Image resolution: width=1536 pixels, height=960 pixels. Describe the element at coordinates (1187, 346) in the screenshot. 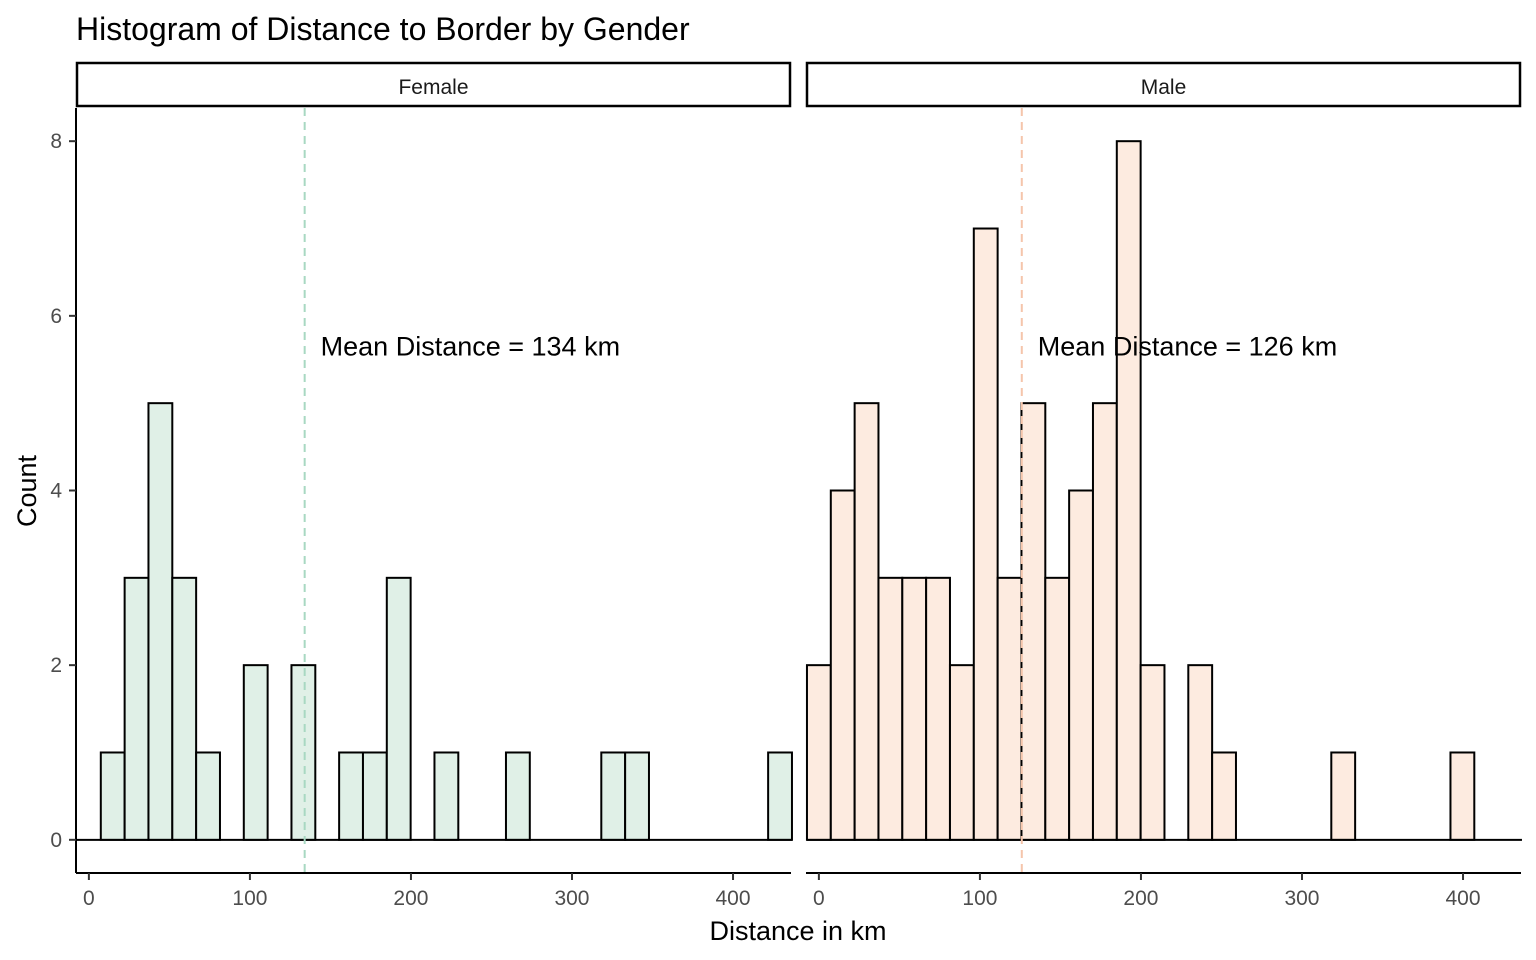

I see `mean-annotation: Mean Distance = 126 km` at that location.